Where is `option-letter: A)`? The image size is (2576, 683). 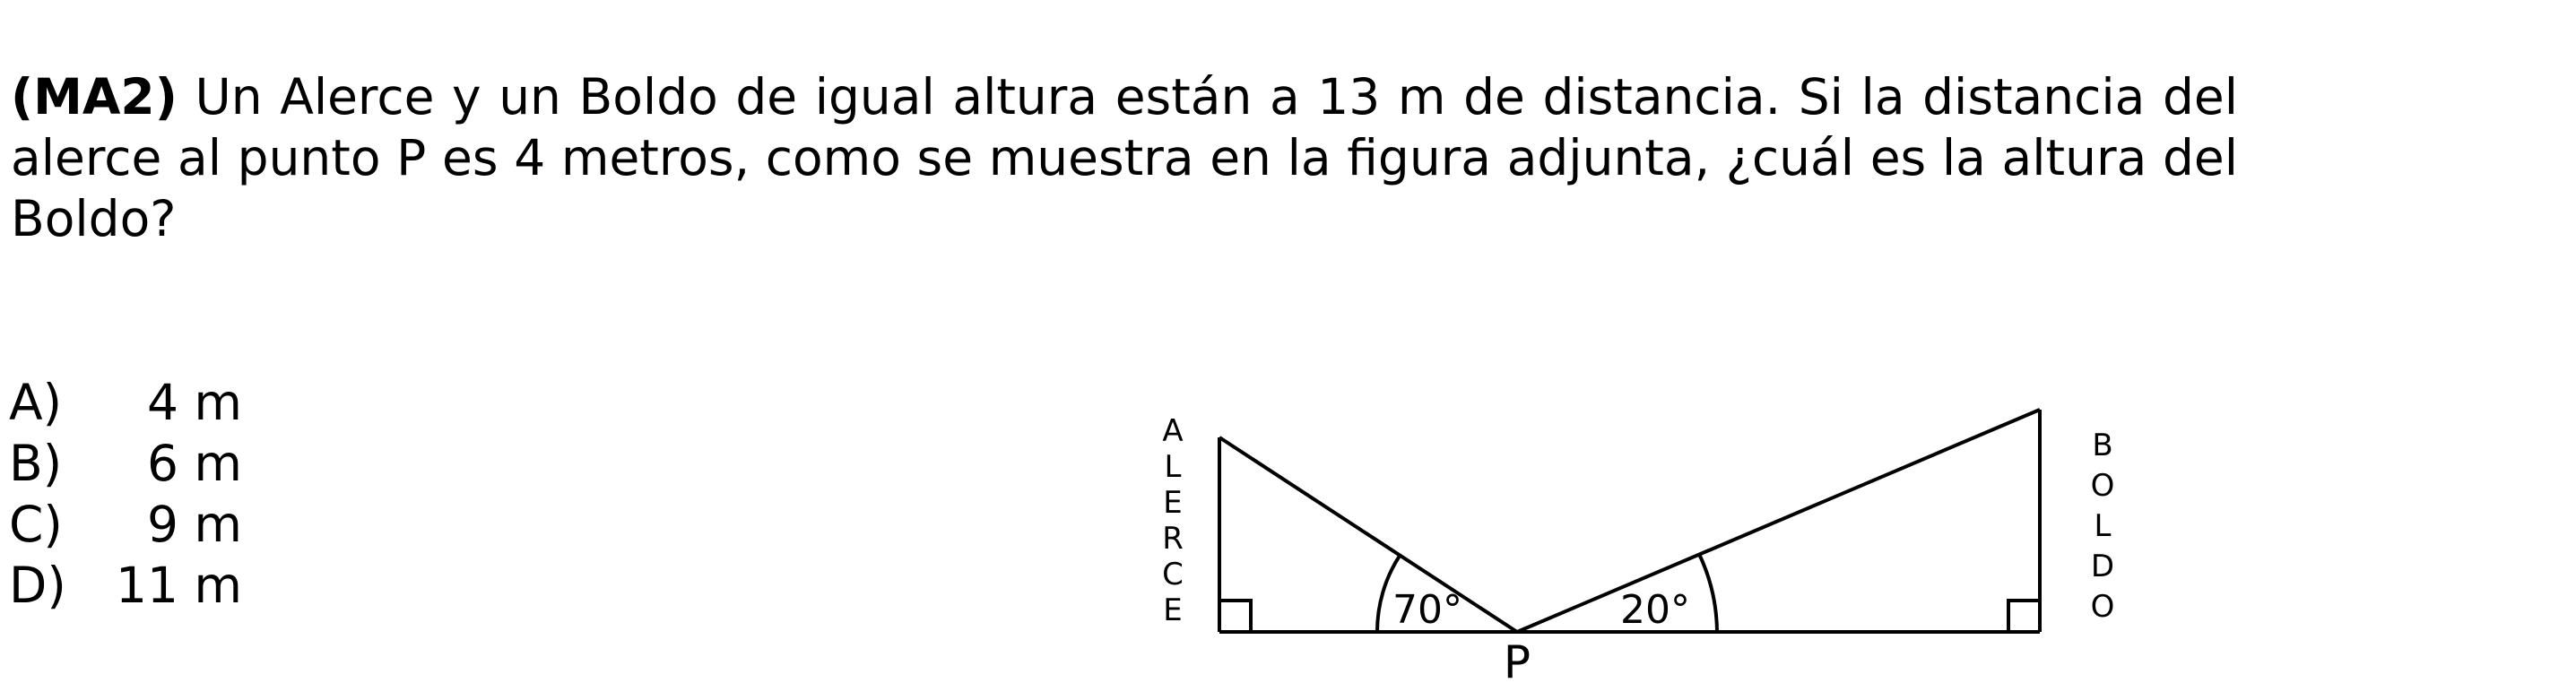 option-letter: A) is located at coordinates (36, 403).